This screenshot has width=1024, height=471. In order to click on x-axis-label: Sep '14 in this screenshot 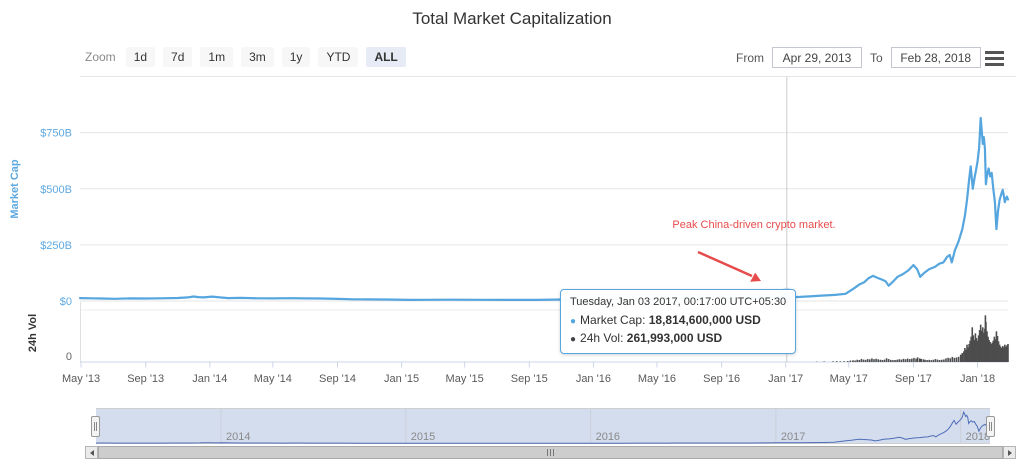, I will do `click(337, 379)`.